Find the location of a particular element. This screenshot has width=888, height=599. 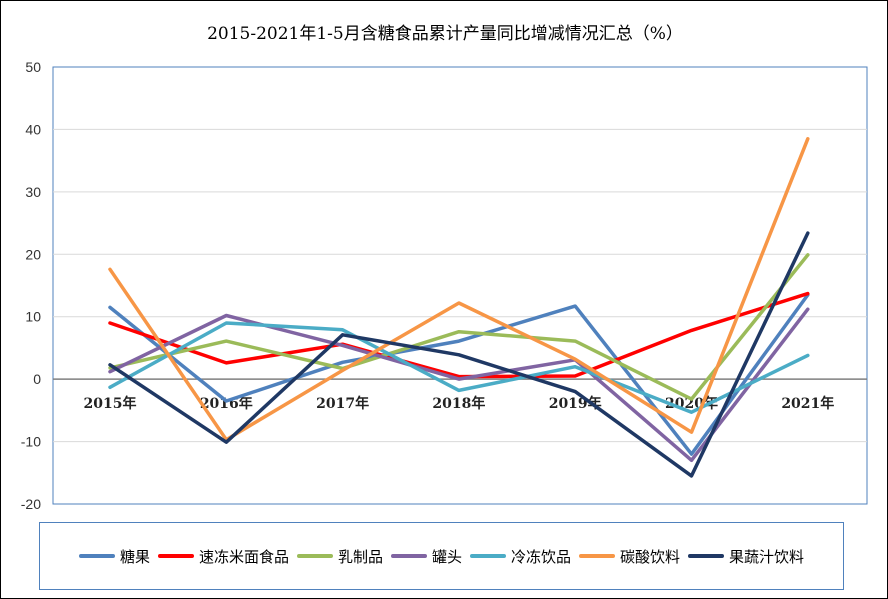

legend-item: 冷冻饮品 is located at coordinates (520, 556).